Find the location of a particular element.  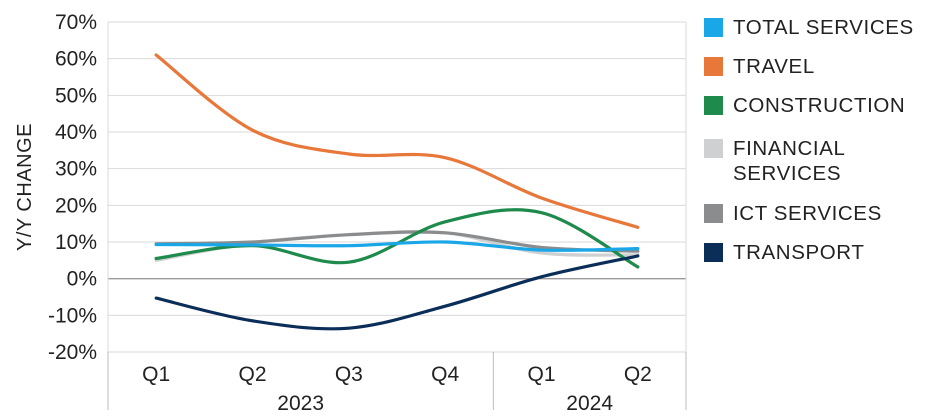

legend-label: ICT SERVICES is located at coordinates (807, 213).